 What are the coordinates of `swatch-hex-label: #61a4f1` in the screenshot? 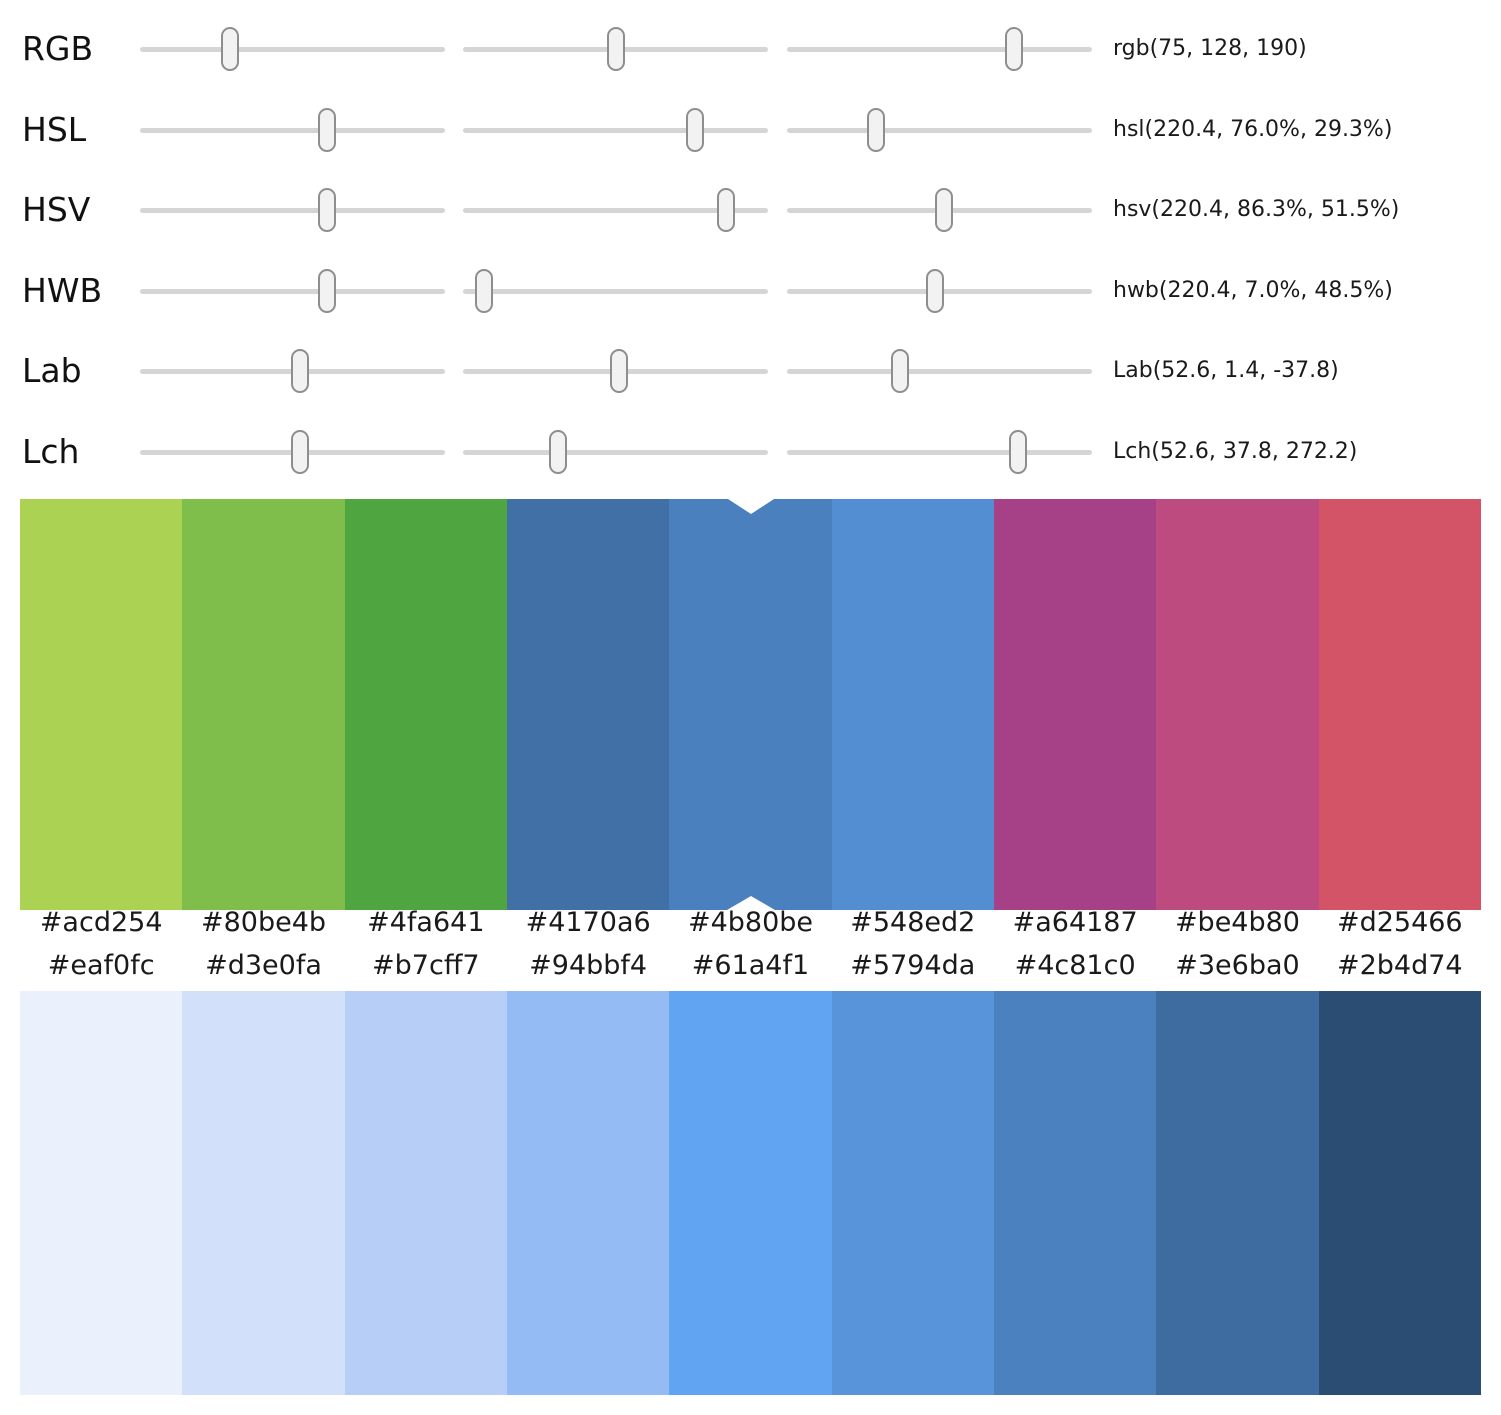 It's located at (750, 965).